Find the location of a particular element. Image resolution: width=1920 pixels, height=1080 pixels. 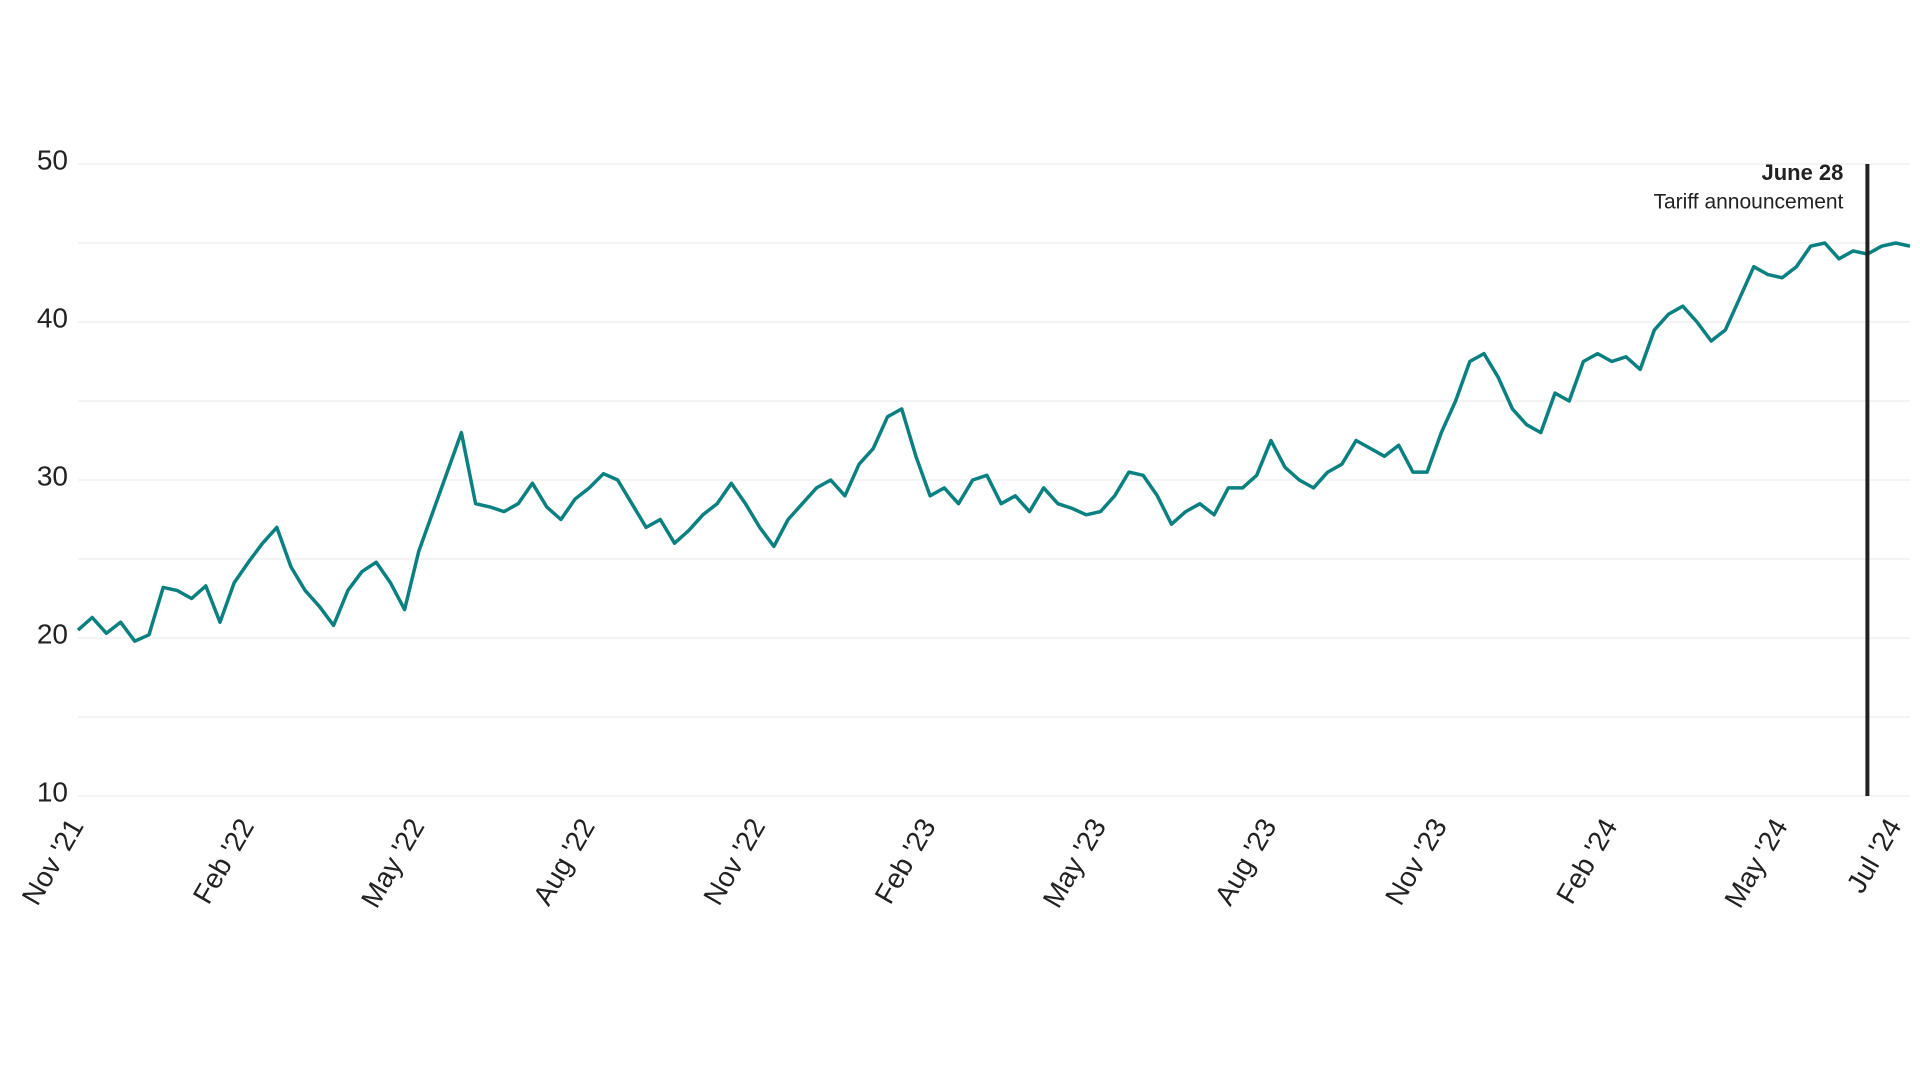

x-tick-label: Feb '23 is located at coordinates (905, 861).